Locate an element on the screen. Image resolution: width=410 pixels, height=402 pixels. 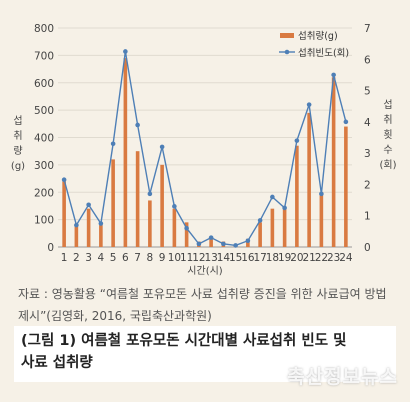
y-tick-label: 500 is located at coordinates (44, 111).